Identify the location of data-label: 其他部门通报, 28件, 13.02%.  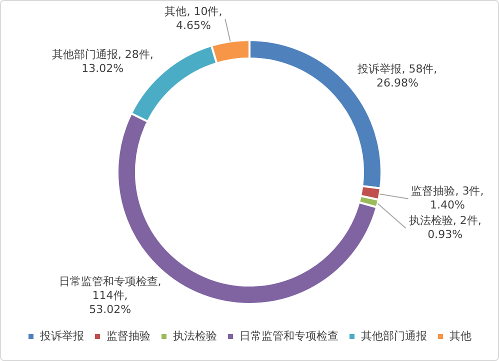
(103, 61).